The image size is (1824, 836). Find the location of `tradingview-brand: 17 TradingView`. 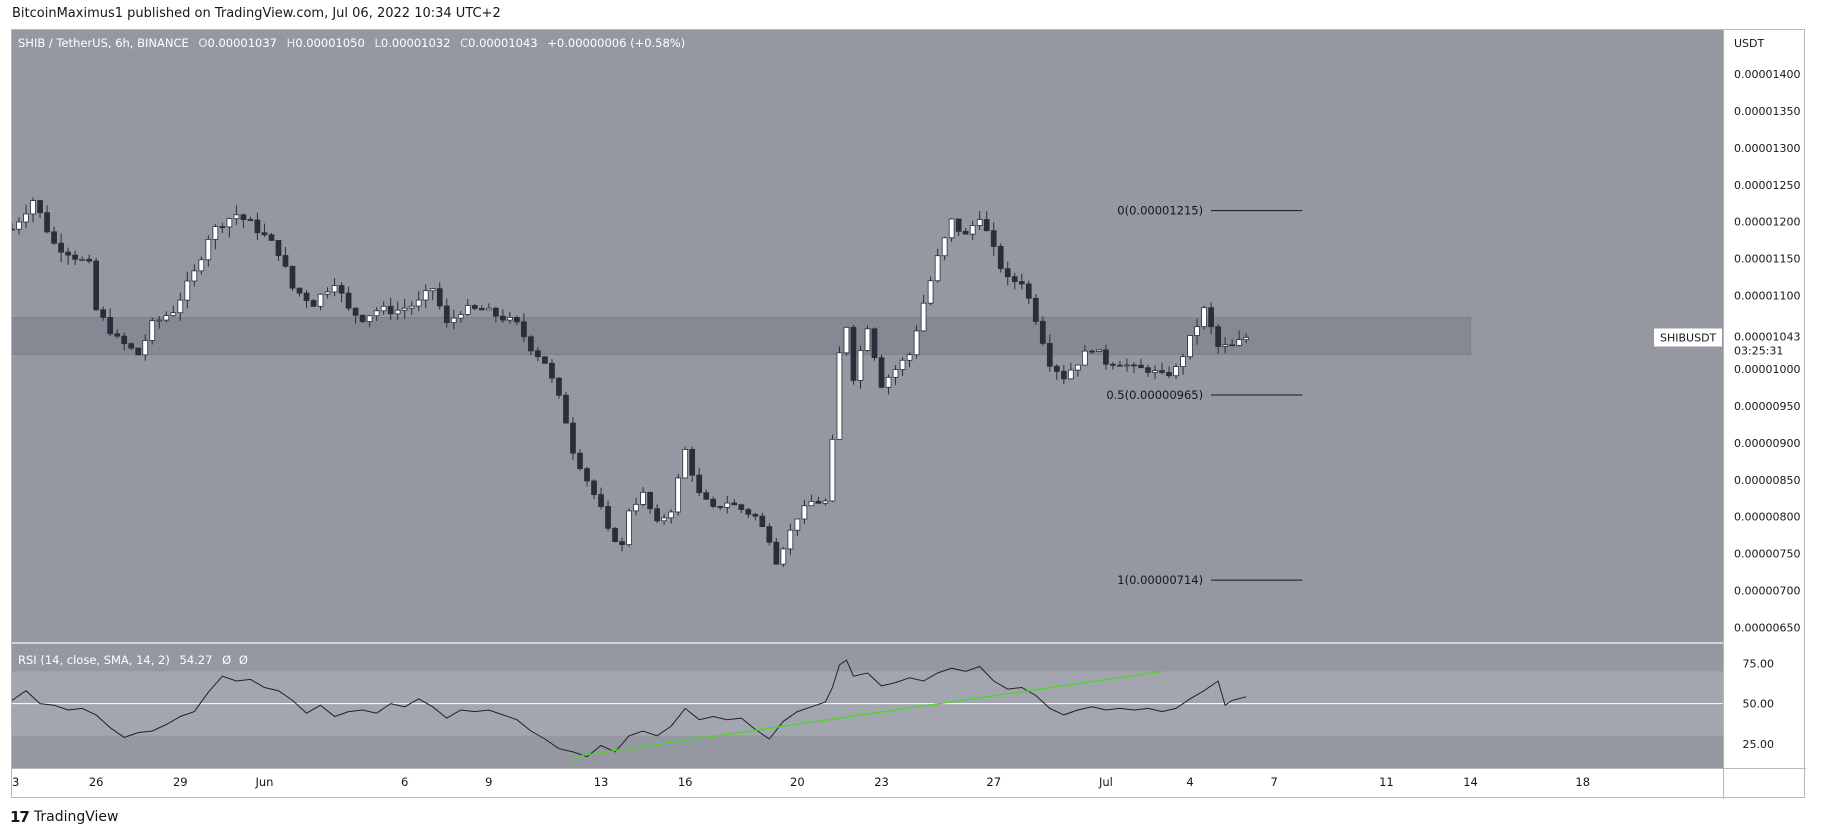

tradingview-brand: 17 TradingView is located at coordinates (64, 817).